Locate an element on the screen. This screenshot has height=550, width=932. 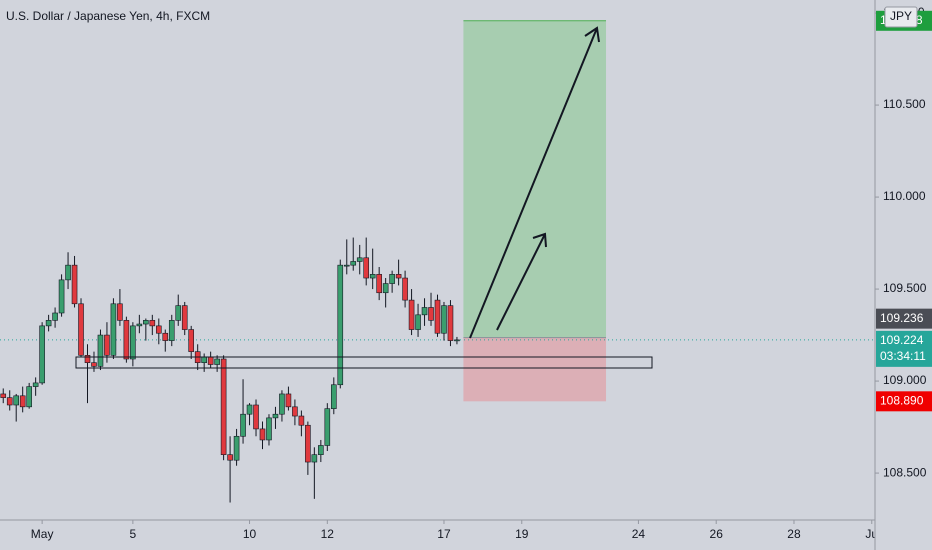
x-tick-label: 12 is located at coordinates (328, 534).